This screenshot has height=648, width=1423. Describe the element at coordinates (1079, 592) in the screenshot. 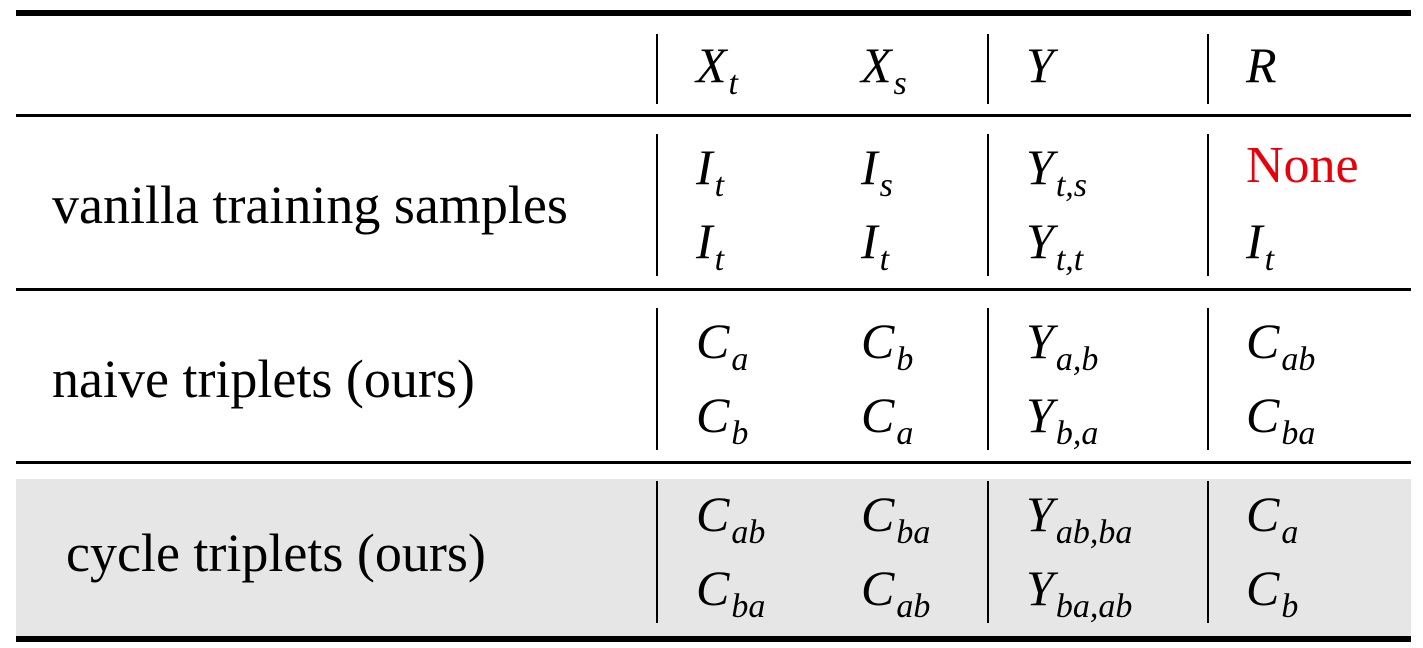

I see `table-cell: Yba,ab` at that location.